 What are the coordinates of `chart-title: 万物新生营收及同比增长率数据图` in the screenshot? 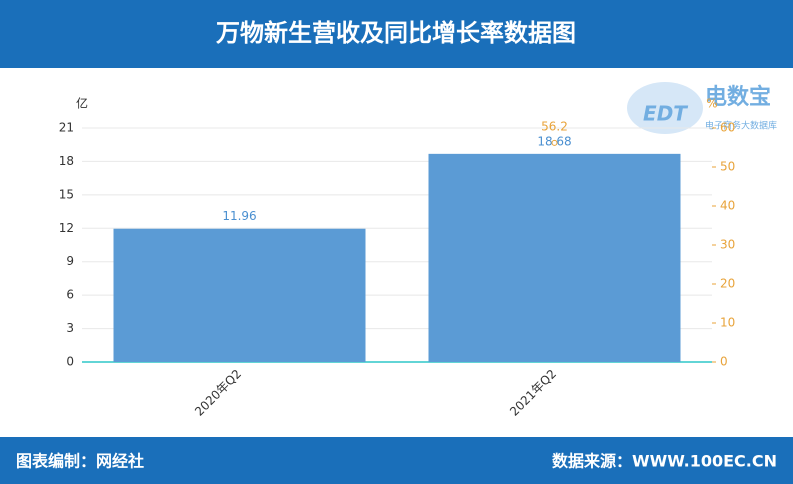 It's located at (396, 33).